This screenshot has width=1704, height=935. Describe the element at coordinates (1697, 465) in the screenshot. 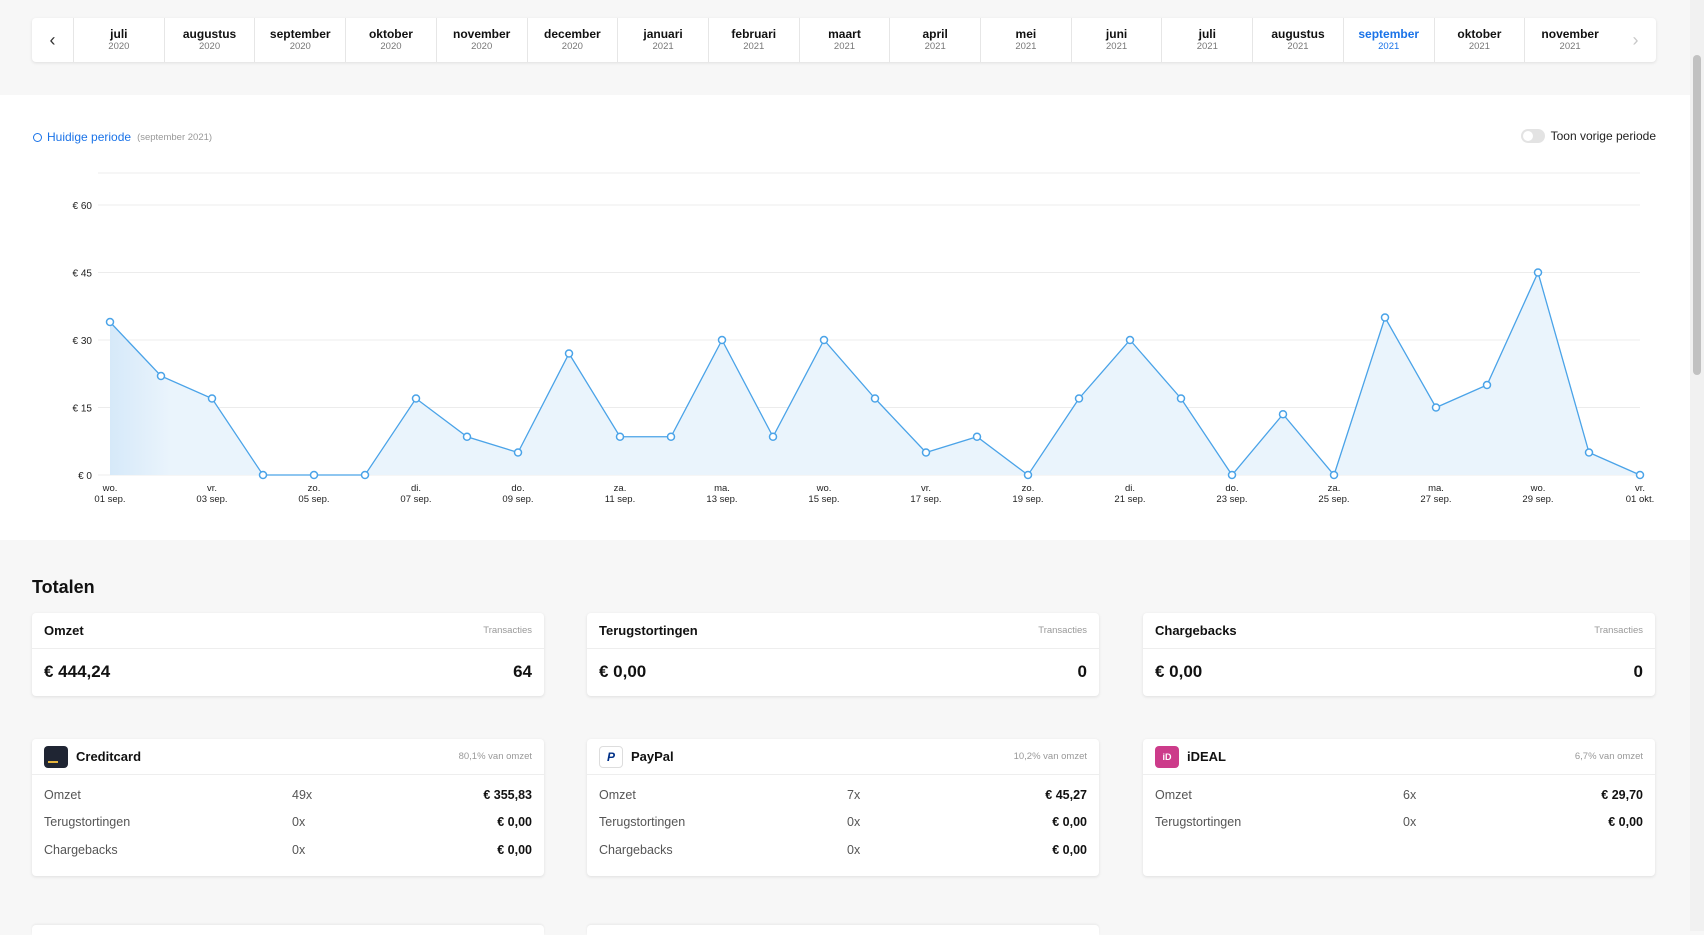

I see `page-scrollbar` at that location.